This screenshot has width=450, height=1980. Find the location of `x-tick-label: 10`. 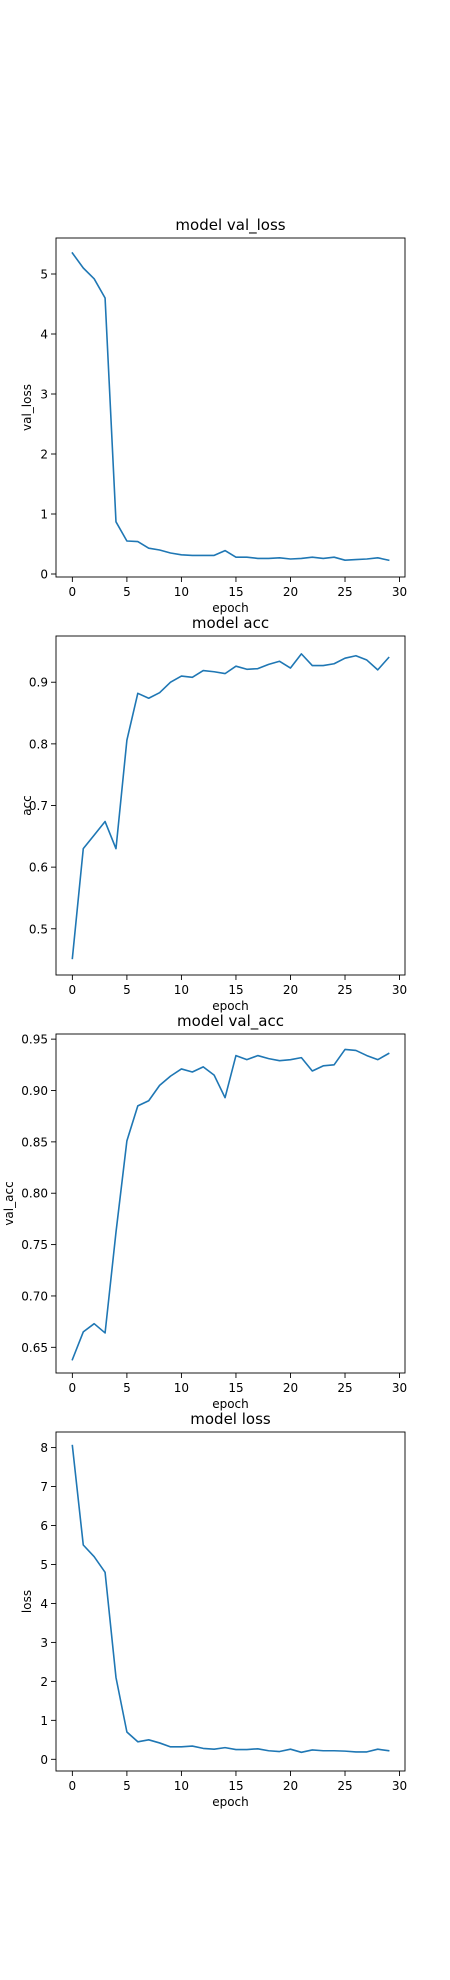

x-tick-label: 10 is located at coordinates (181, 1388).